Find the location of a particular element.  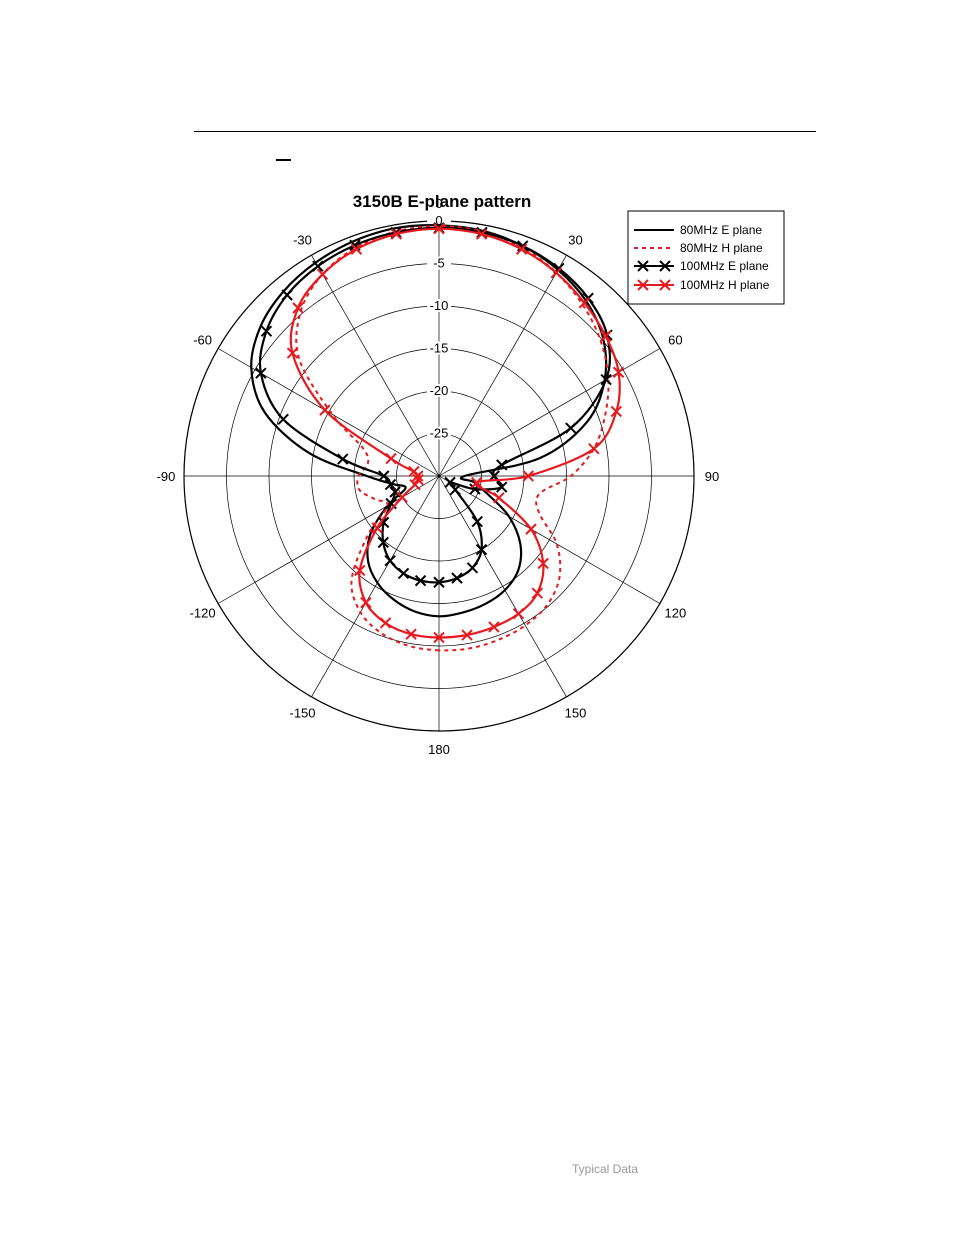

legend-box is located at coordinates (706, 257).